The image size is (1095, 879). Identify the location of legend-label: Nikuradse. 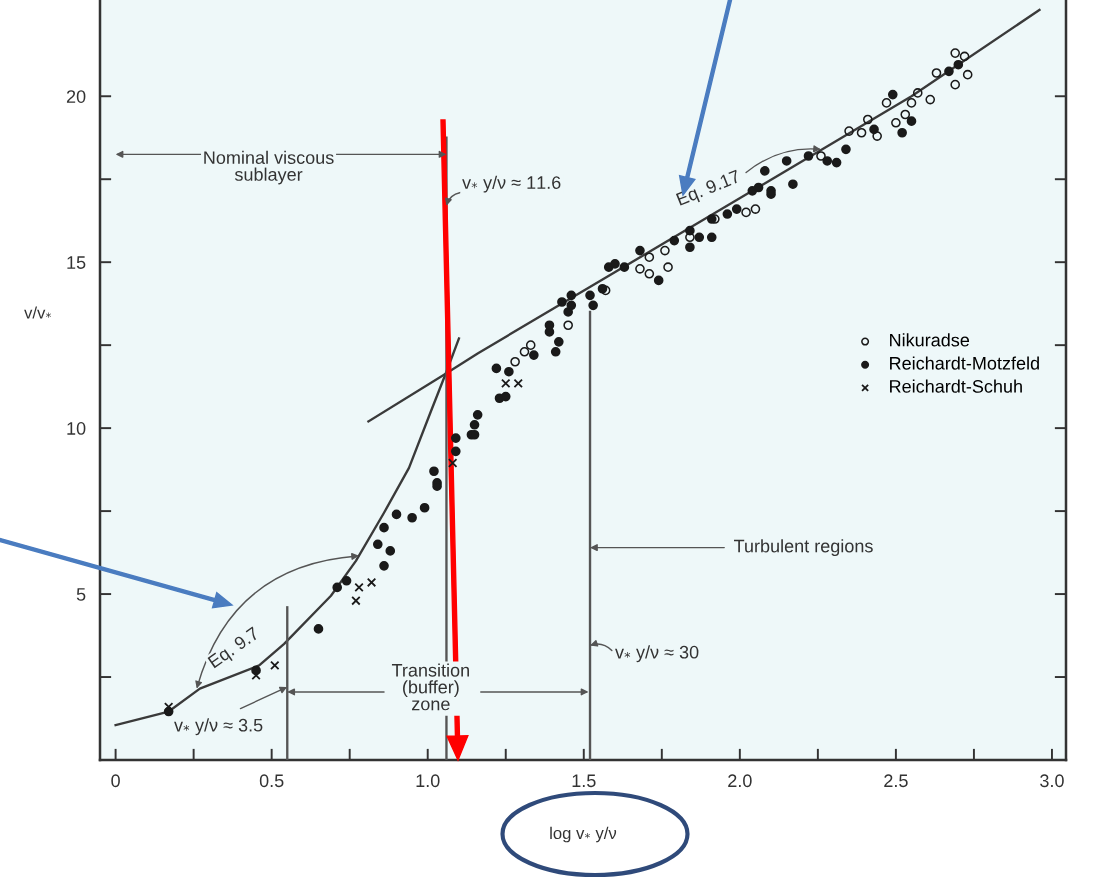
(930, 340).